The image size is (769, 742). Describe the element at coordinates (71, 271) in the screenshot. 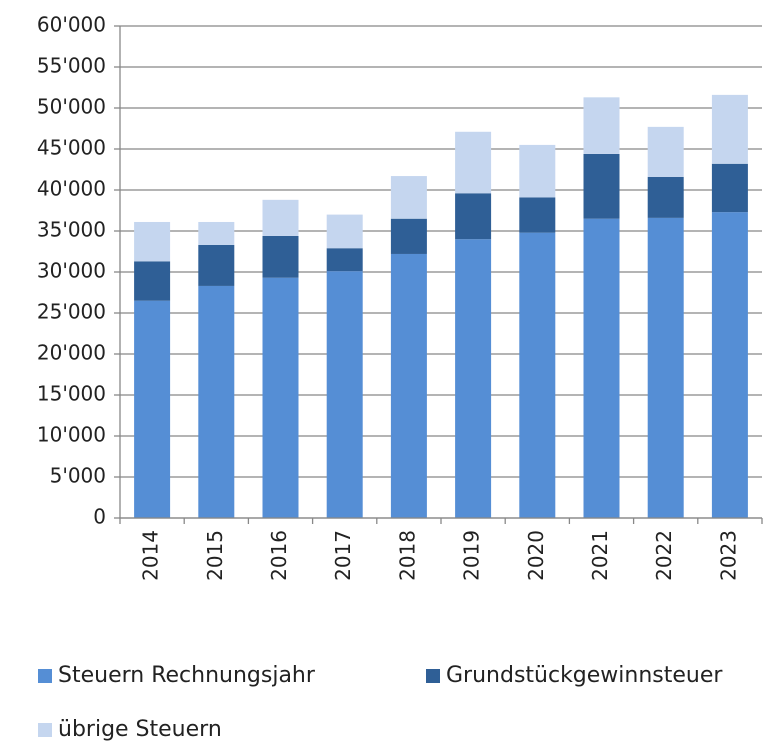

I see `y-tick-label: 30'000` at that location.